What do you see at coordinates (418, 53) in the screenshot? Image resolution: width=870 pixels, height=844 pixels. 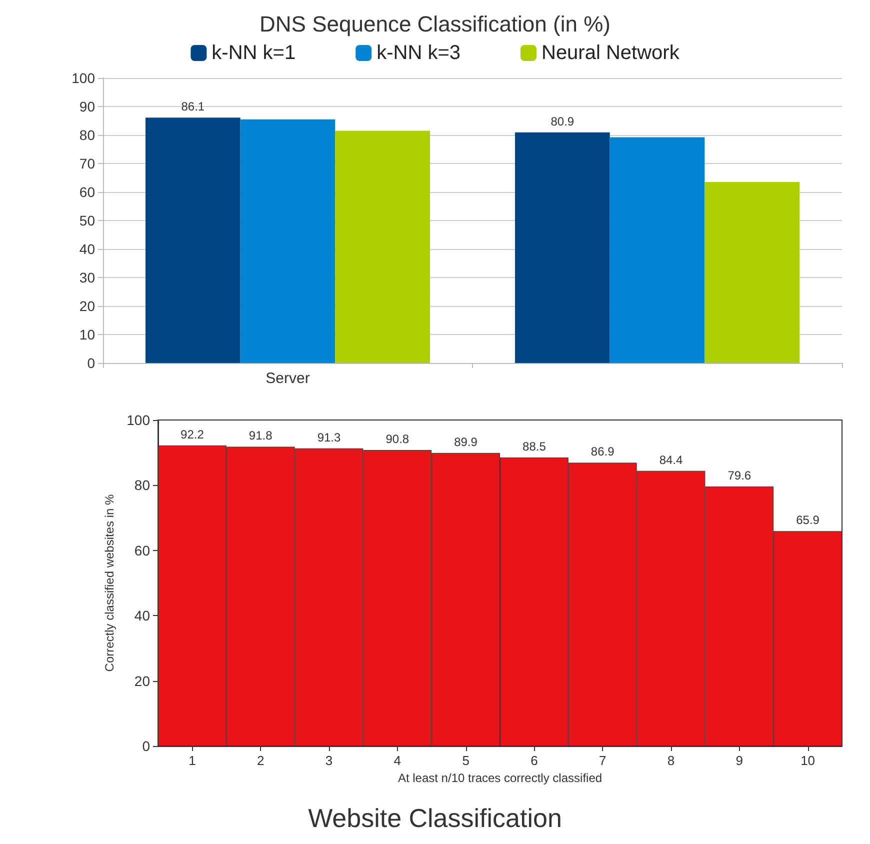 I see `legend-label: k-NN k=3` at bounding box center [418, 53].